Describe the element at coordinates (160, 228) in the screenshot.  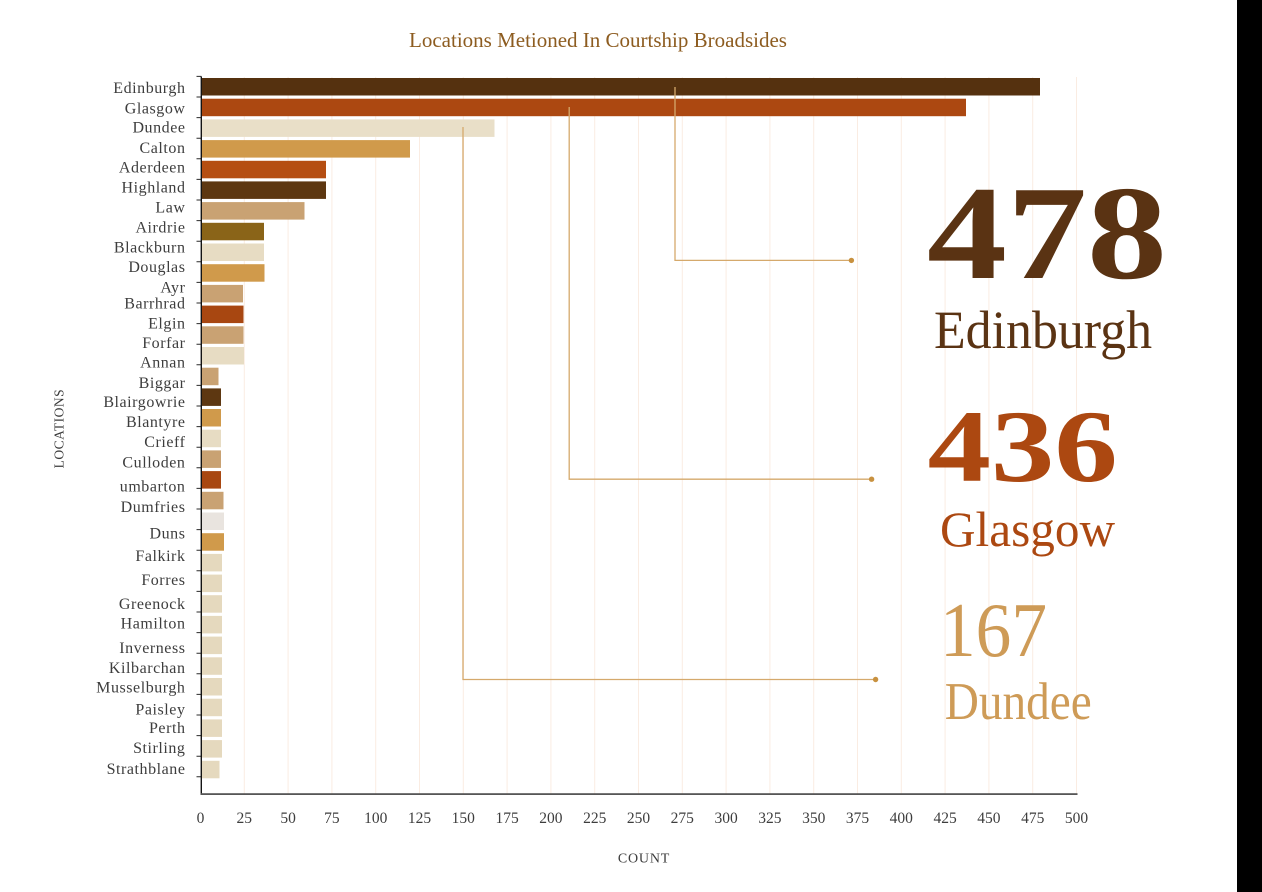
I see `svg-text: Airdrie` at that location.